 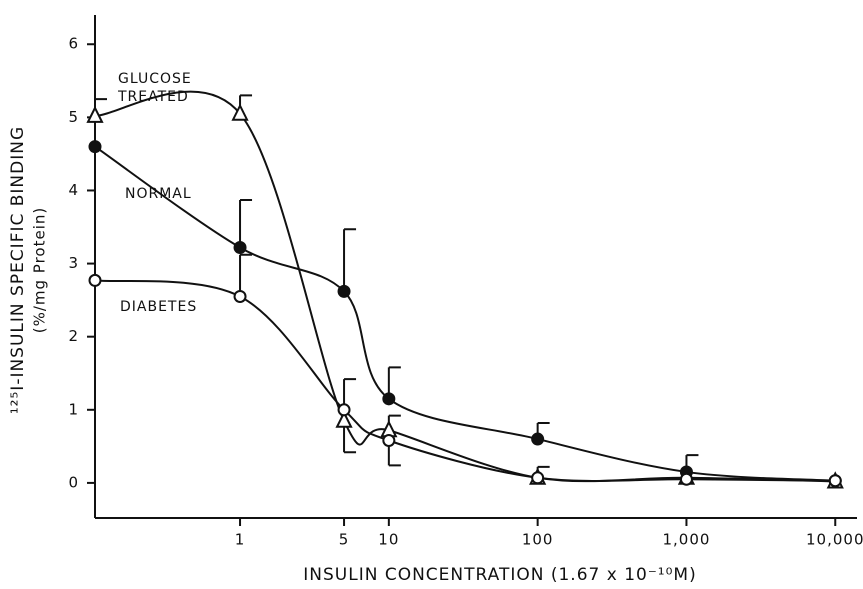 I want to click on y-axis-label: ¹²⁵I-INSULIN SPECIFIC BINDING, so click(x=18, y=270).